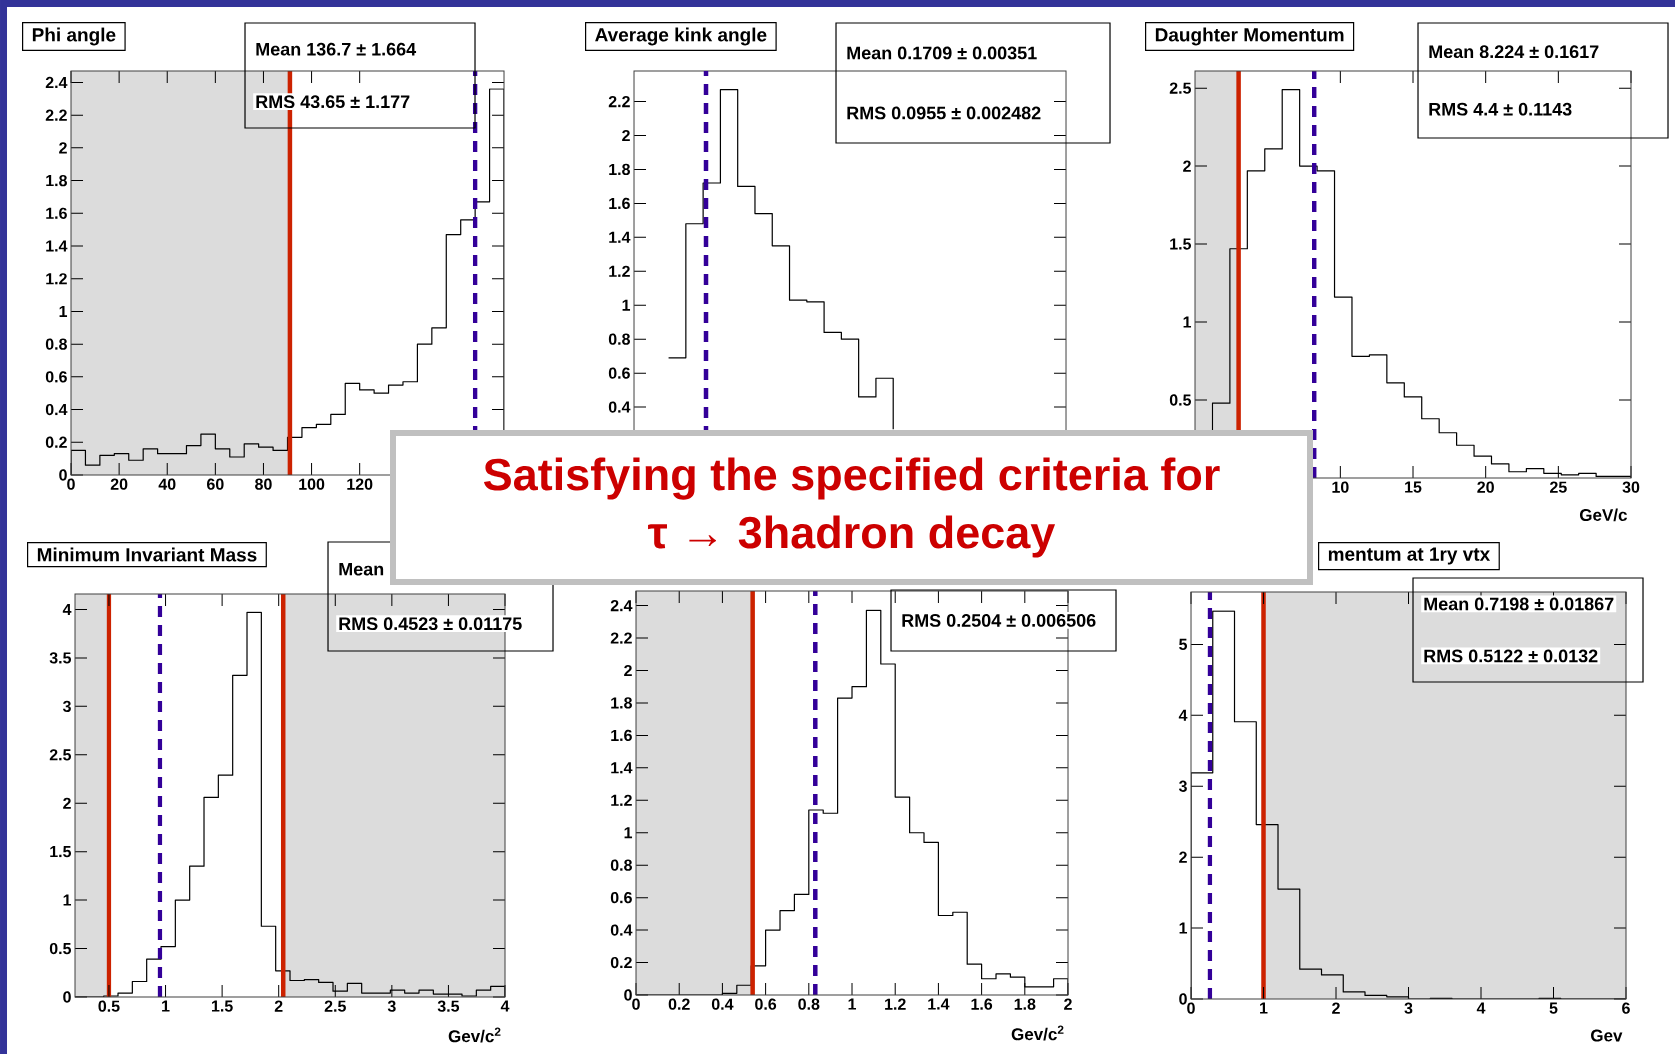 This screenshot has height=1054, width=1675. What do you see at coordinates (1511, 656) in the screenshot?
I see `annotation: RMS 0.5122 ± 0.0132` at bounding box center [1511, 656].